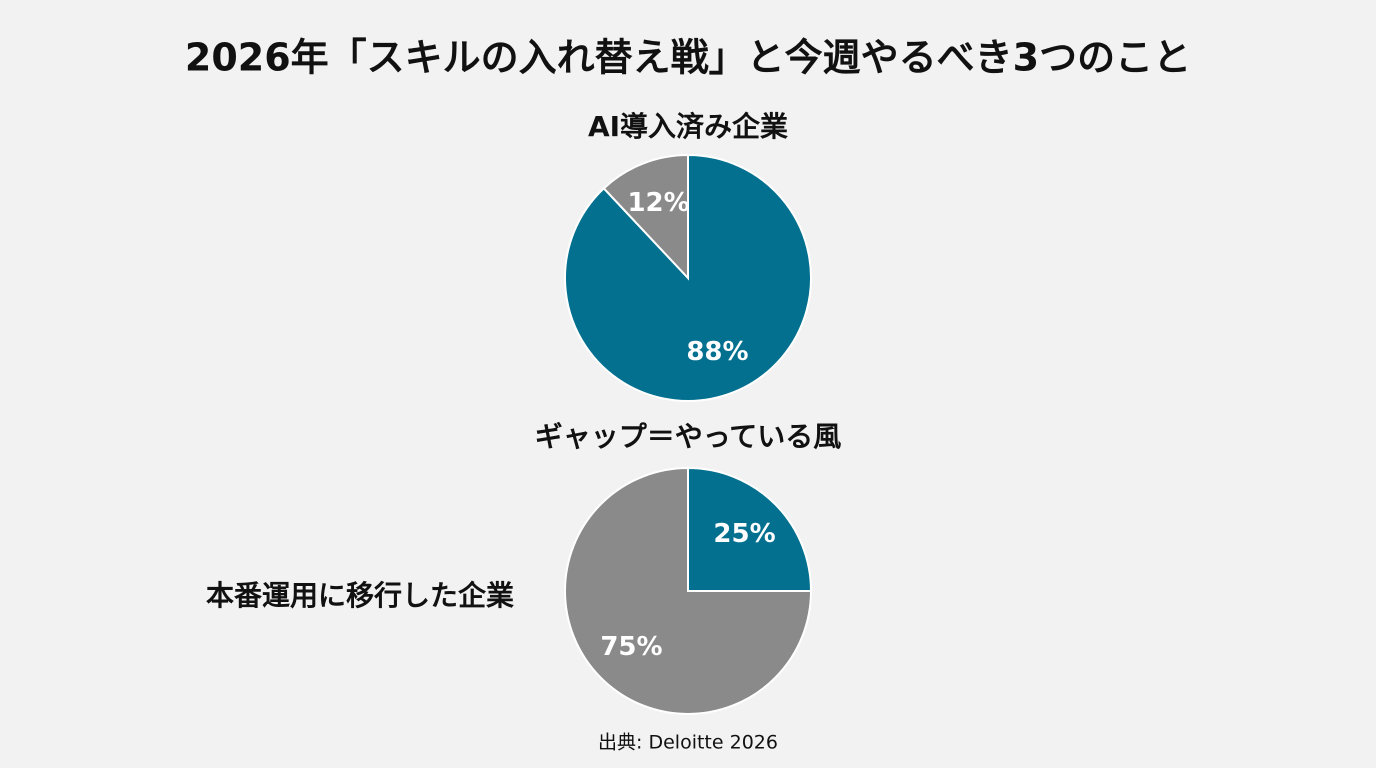 Image resolution: width=1376 pixels, height=768 pixels. I want to click on value-label: 12%, so click(658, 203).